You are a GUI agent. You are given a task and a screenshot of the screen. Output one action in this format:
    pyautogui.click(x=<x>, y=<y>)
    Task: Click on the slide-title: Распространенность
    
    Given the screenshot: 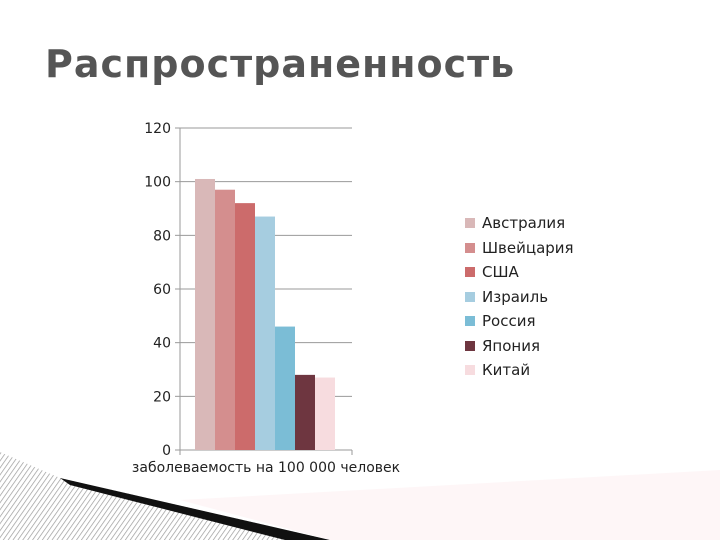 What is the action you would take?
    pyautogui.click(x=280, y=64)
    